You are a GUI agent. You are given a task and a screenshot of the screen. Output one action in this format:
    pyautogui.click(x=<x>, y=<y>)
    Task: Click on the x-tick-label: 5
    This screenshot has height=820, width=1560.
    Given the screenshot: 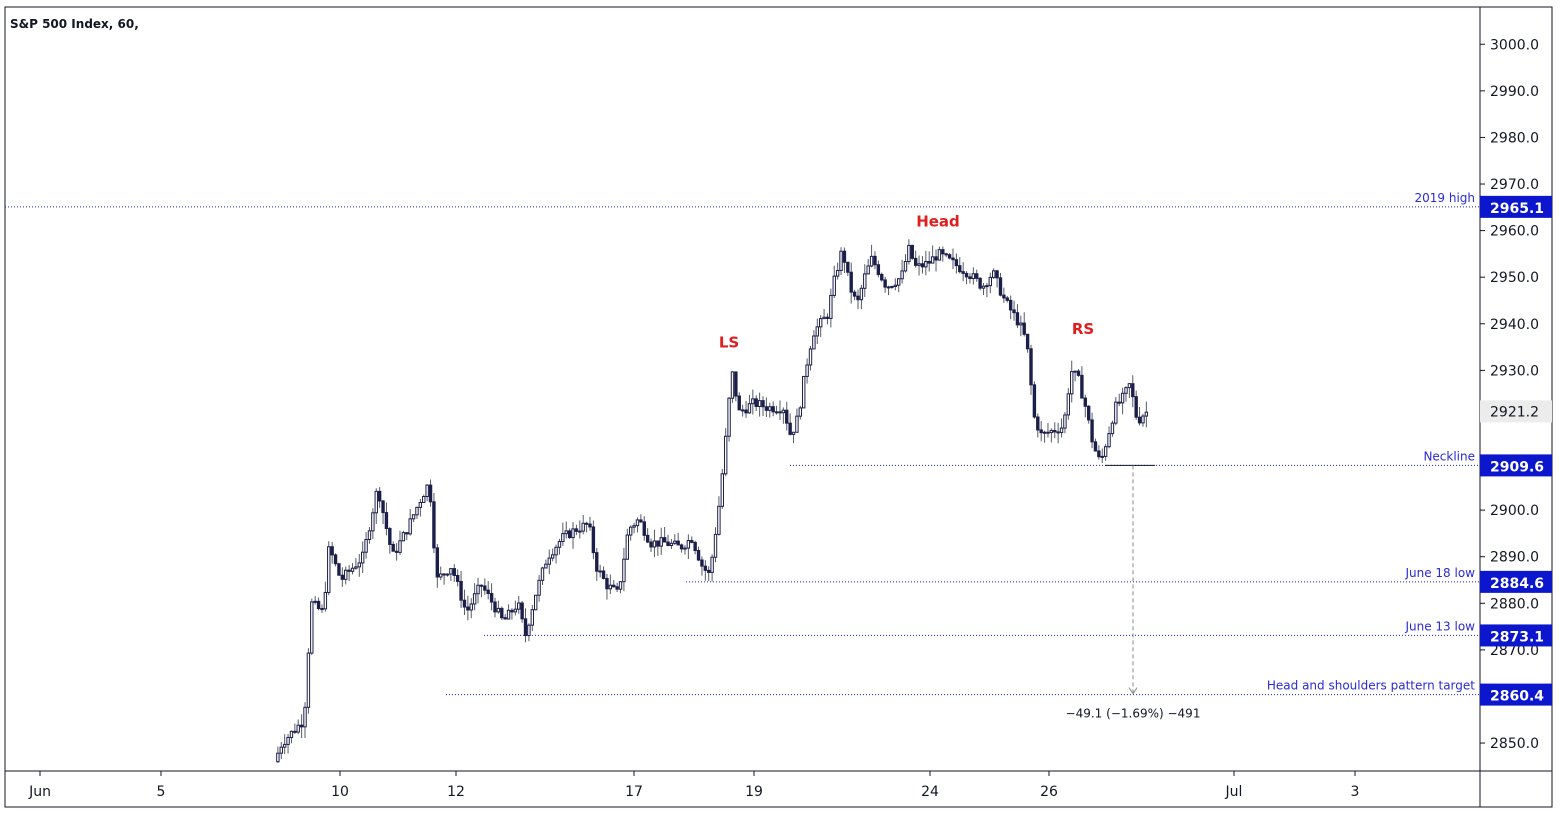 What is the action you would take?
    pyautogui.click(x=161, y=792)
    